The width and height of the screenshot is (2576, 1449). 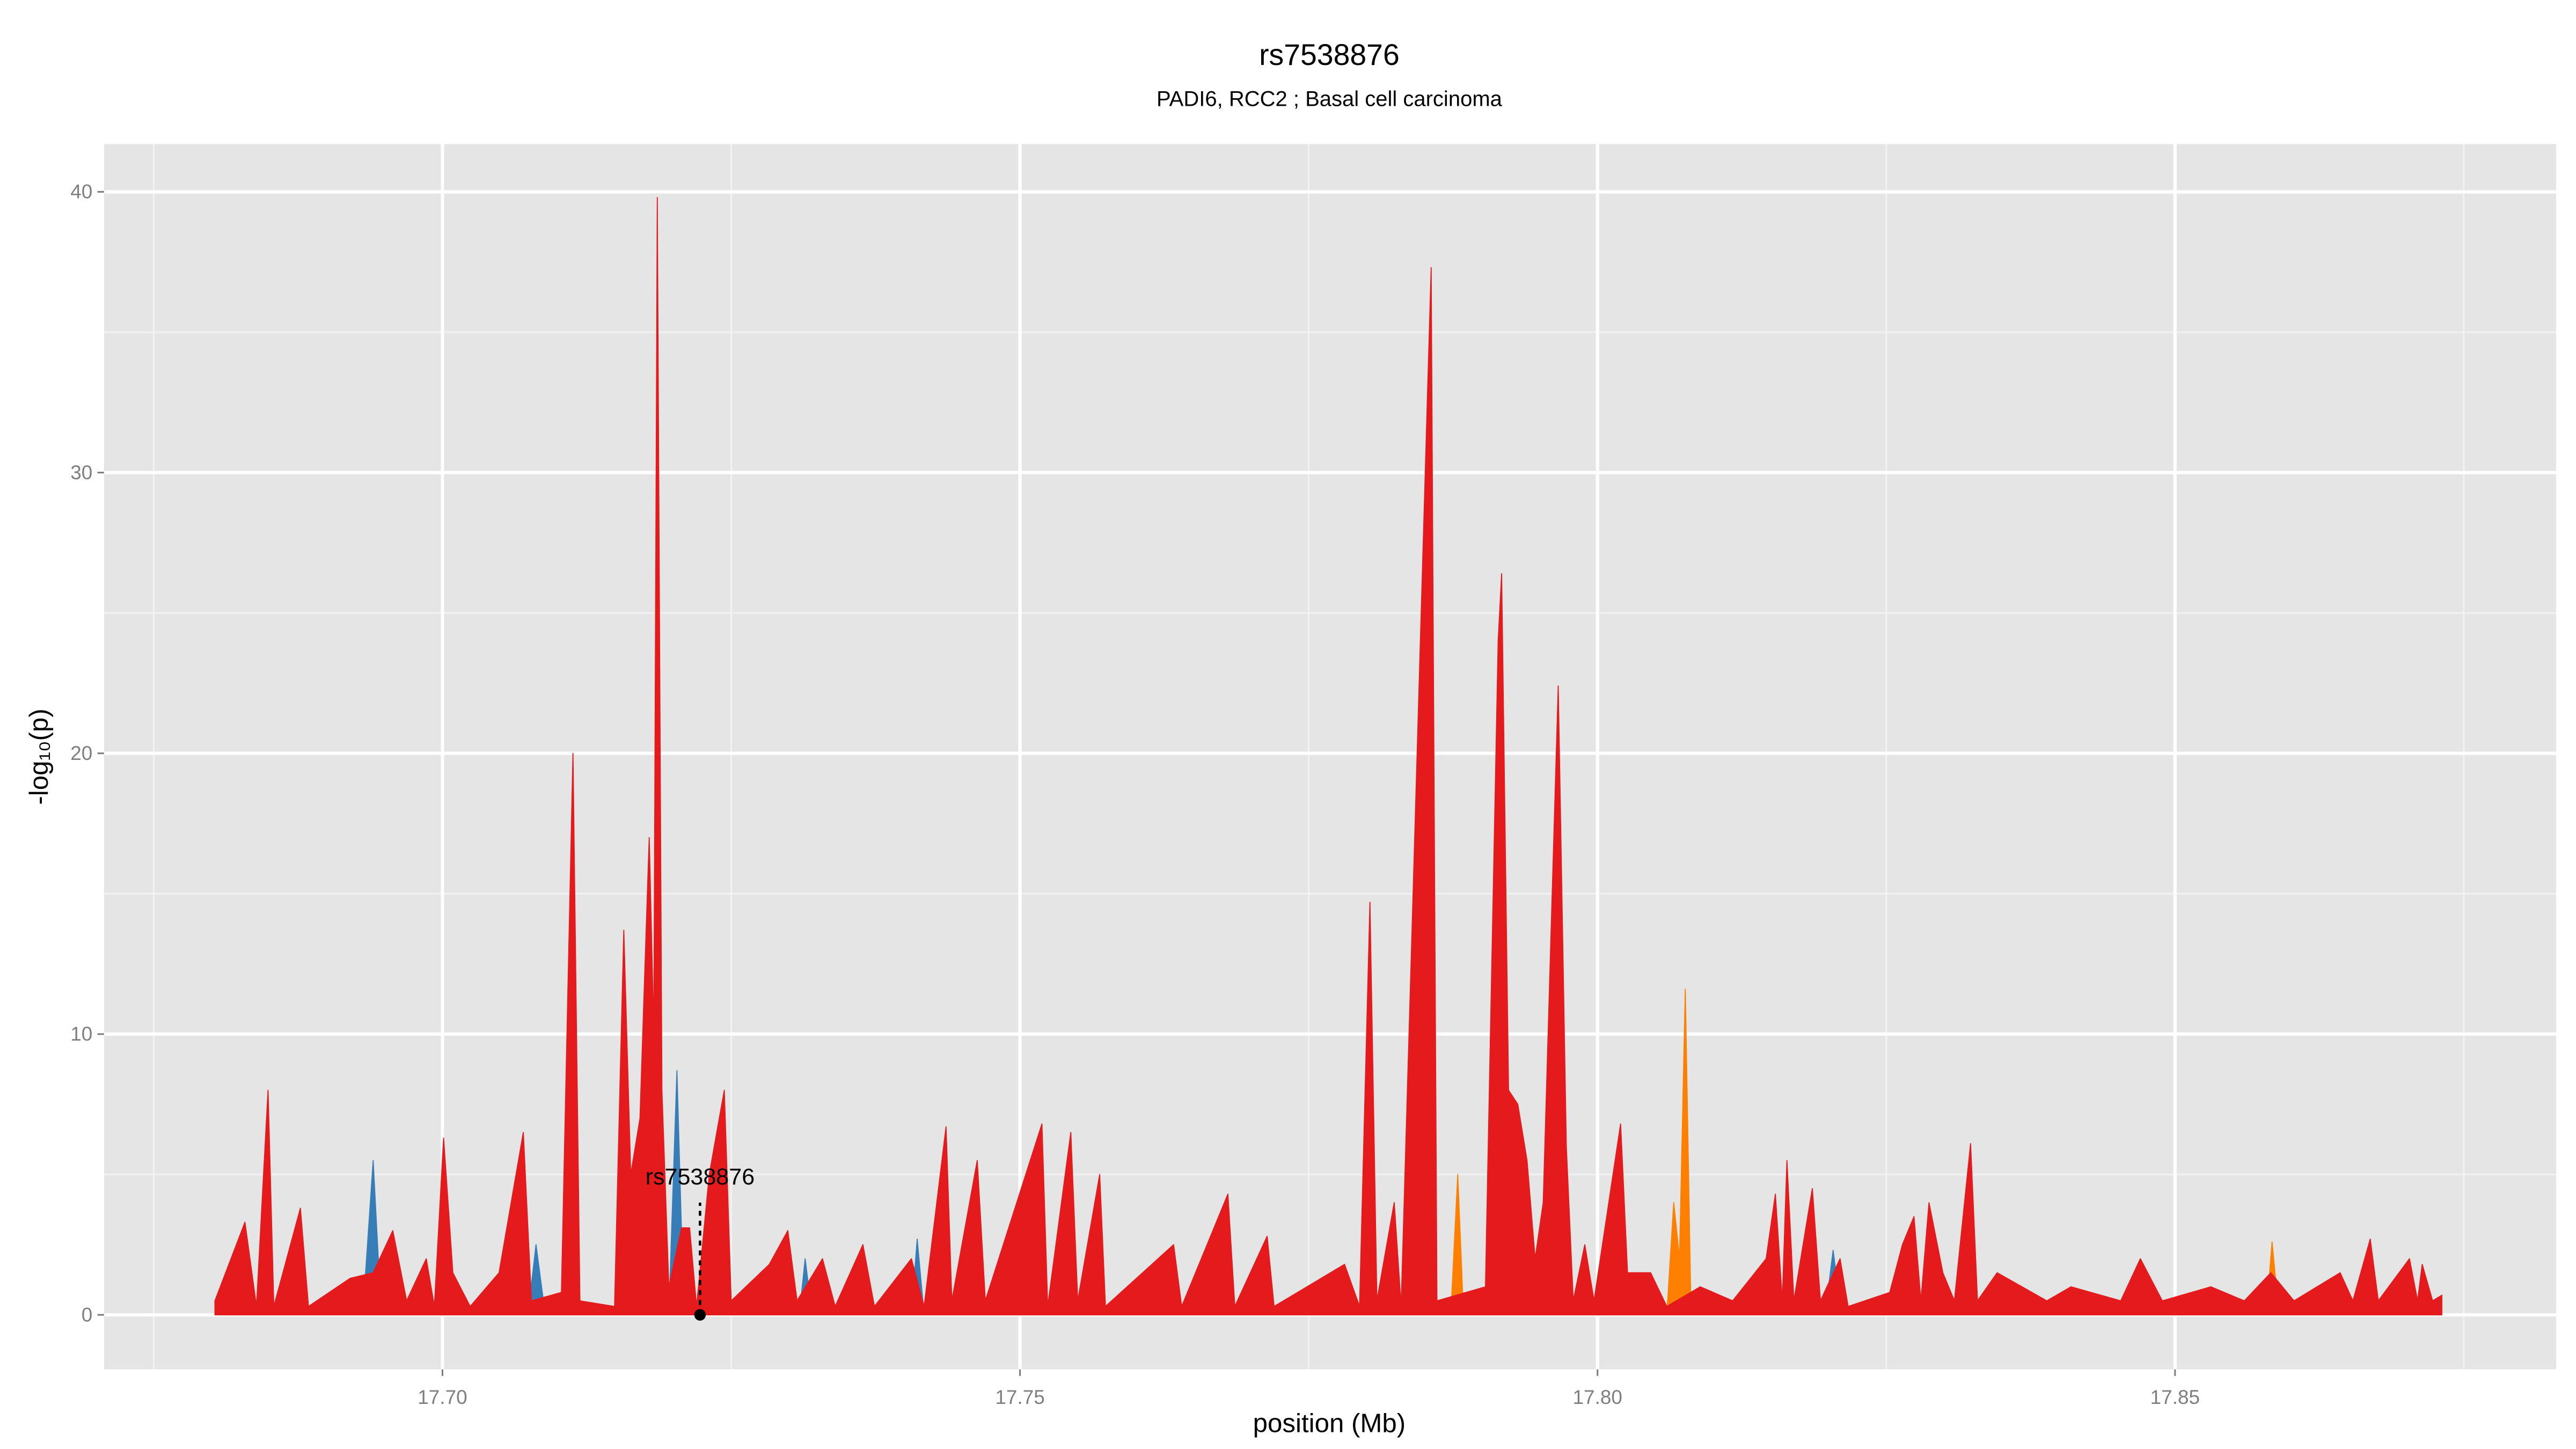 What do you see at coordinates (700, 1177) in the screenshot?
I see `annotation-label: rs7538876` at bounding box center [700, 1177].